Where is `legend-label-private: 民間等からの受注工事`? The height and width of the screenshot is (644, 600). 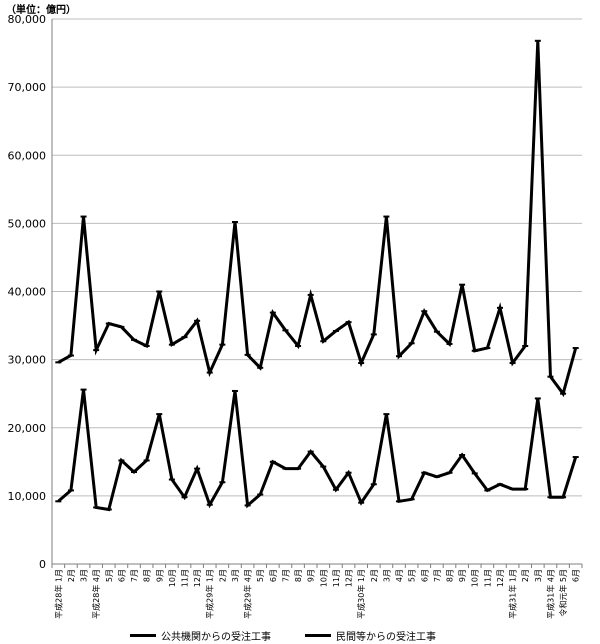 legend-label-private: 民間等からの受注工事 is located at coordinates (386, 637).